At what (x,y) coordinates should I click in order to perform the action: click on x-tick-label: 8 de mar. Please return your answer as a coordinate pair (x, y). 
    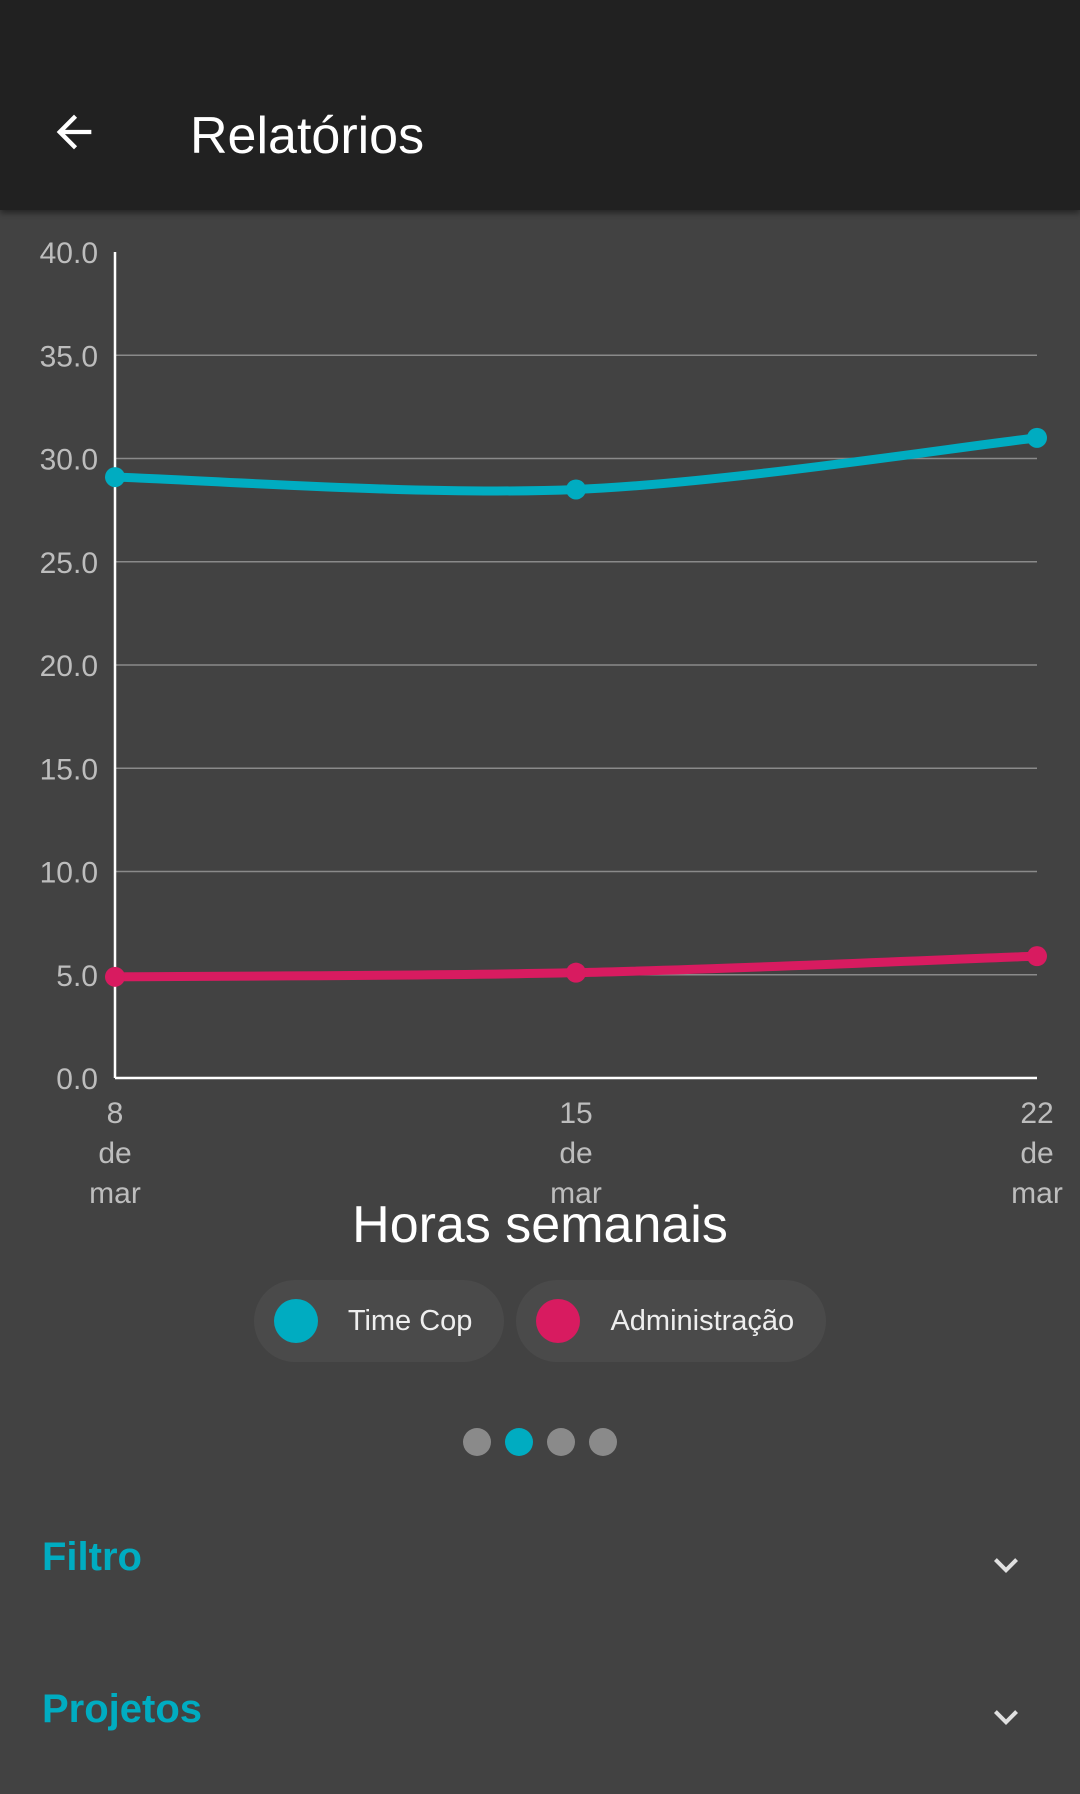
    Looking at the image, I should click on (115, 1153).